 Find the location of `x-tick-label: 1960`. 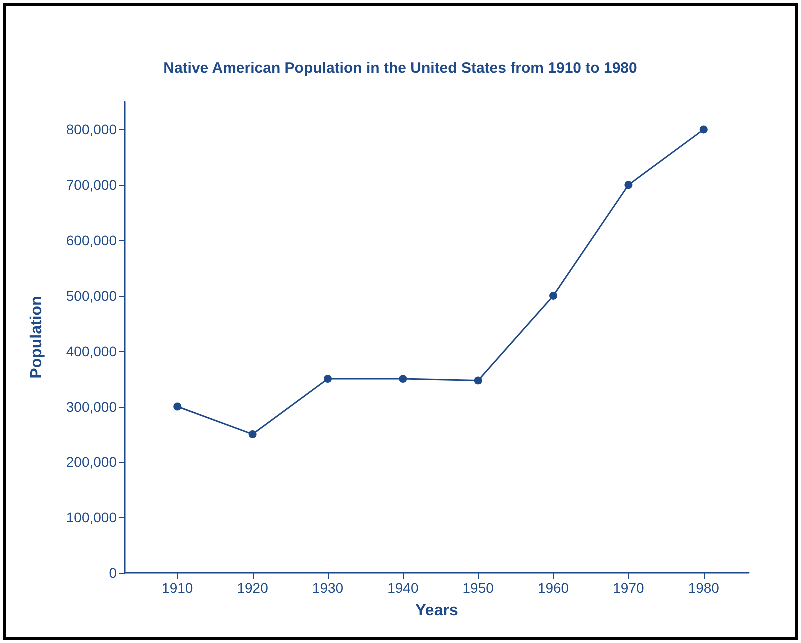

x-tick-label: 1960 is located at coordinates (554, 588).